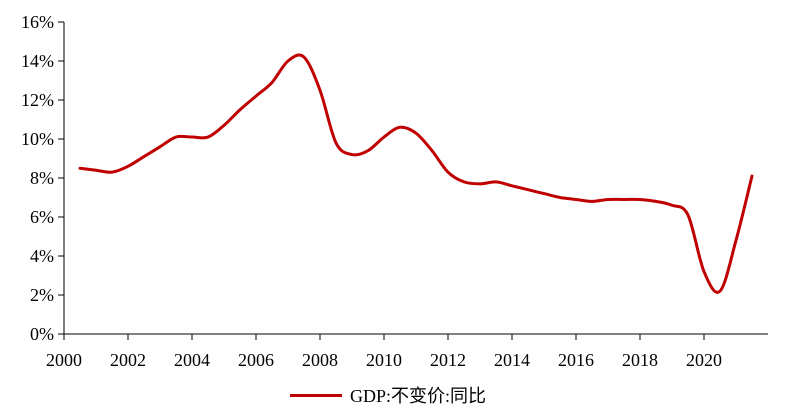 This screenshot has height=412, width=808. Describe the element at coordinates (704, 360) in the screenshot. I see `x-tick-label: 2020` at that location.